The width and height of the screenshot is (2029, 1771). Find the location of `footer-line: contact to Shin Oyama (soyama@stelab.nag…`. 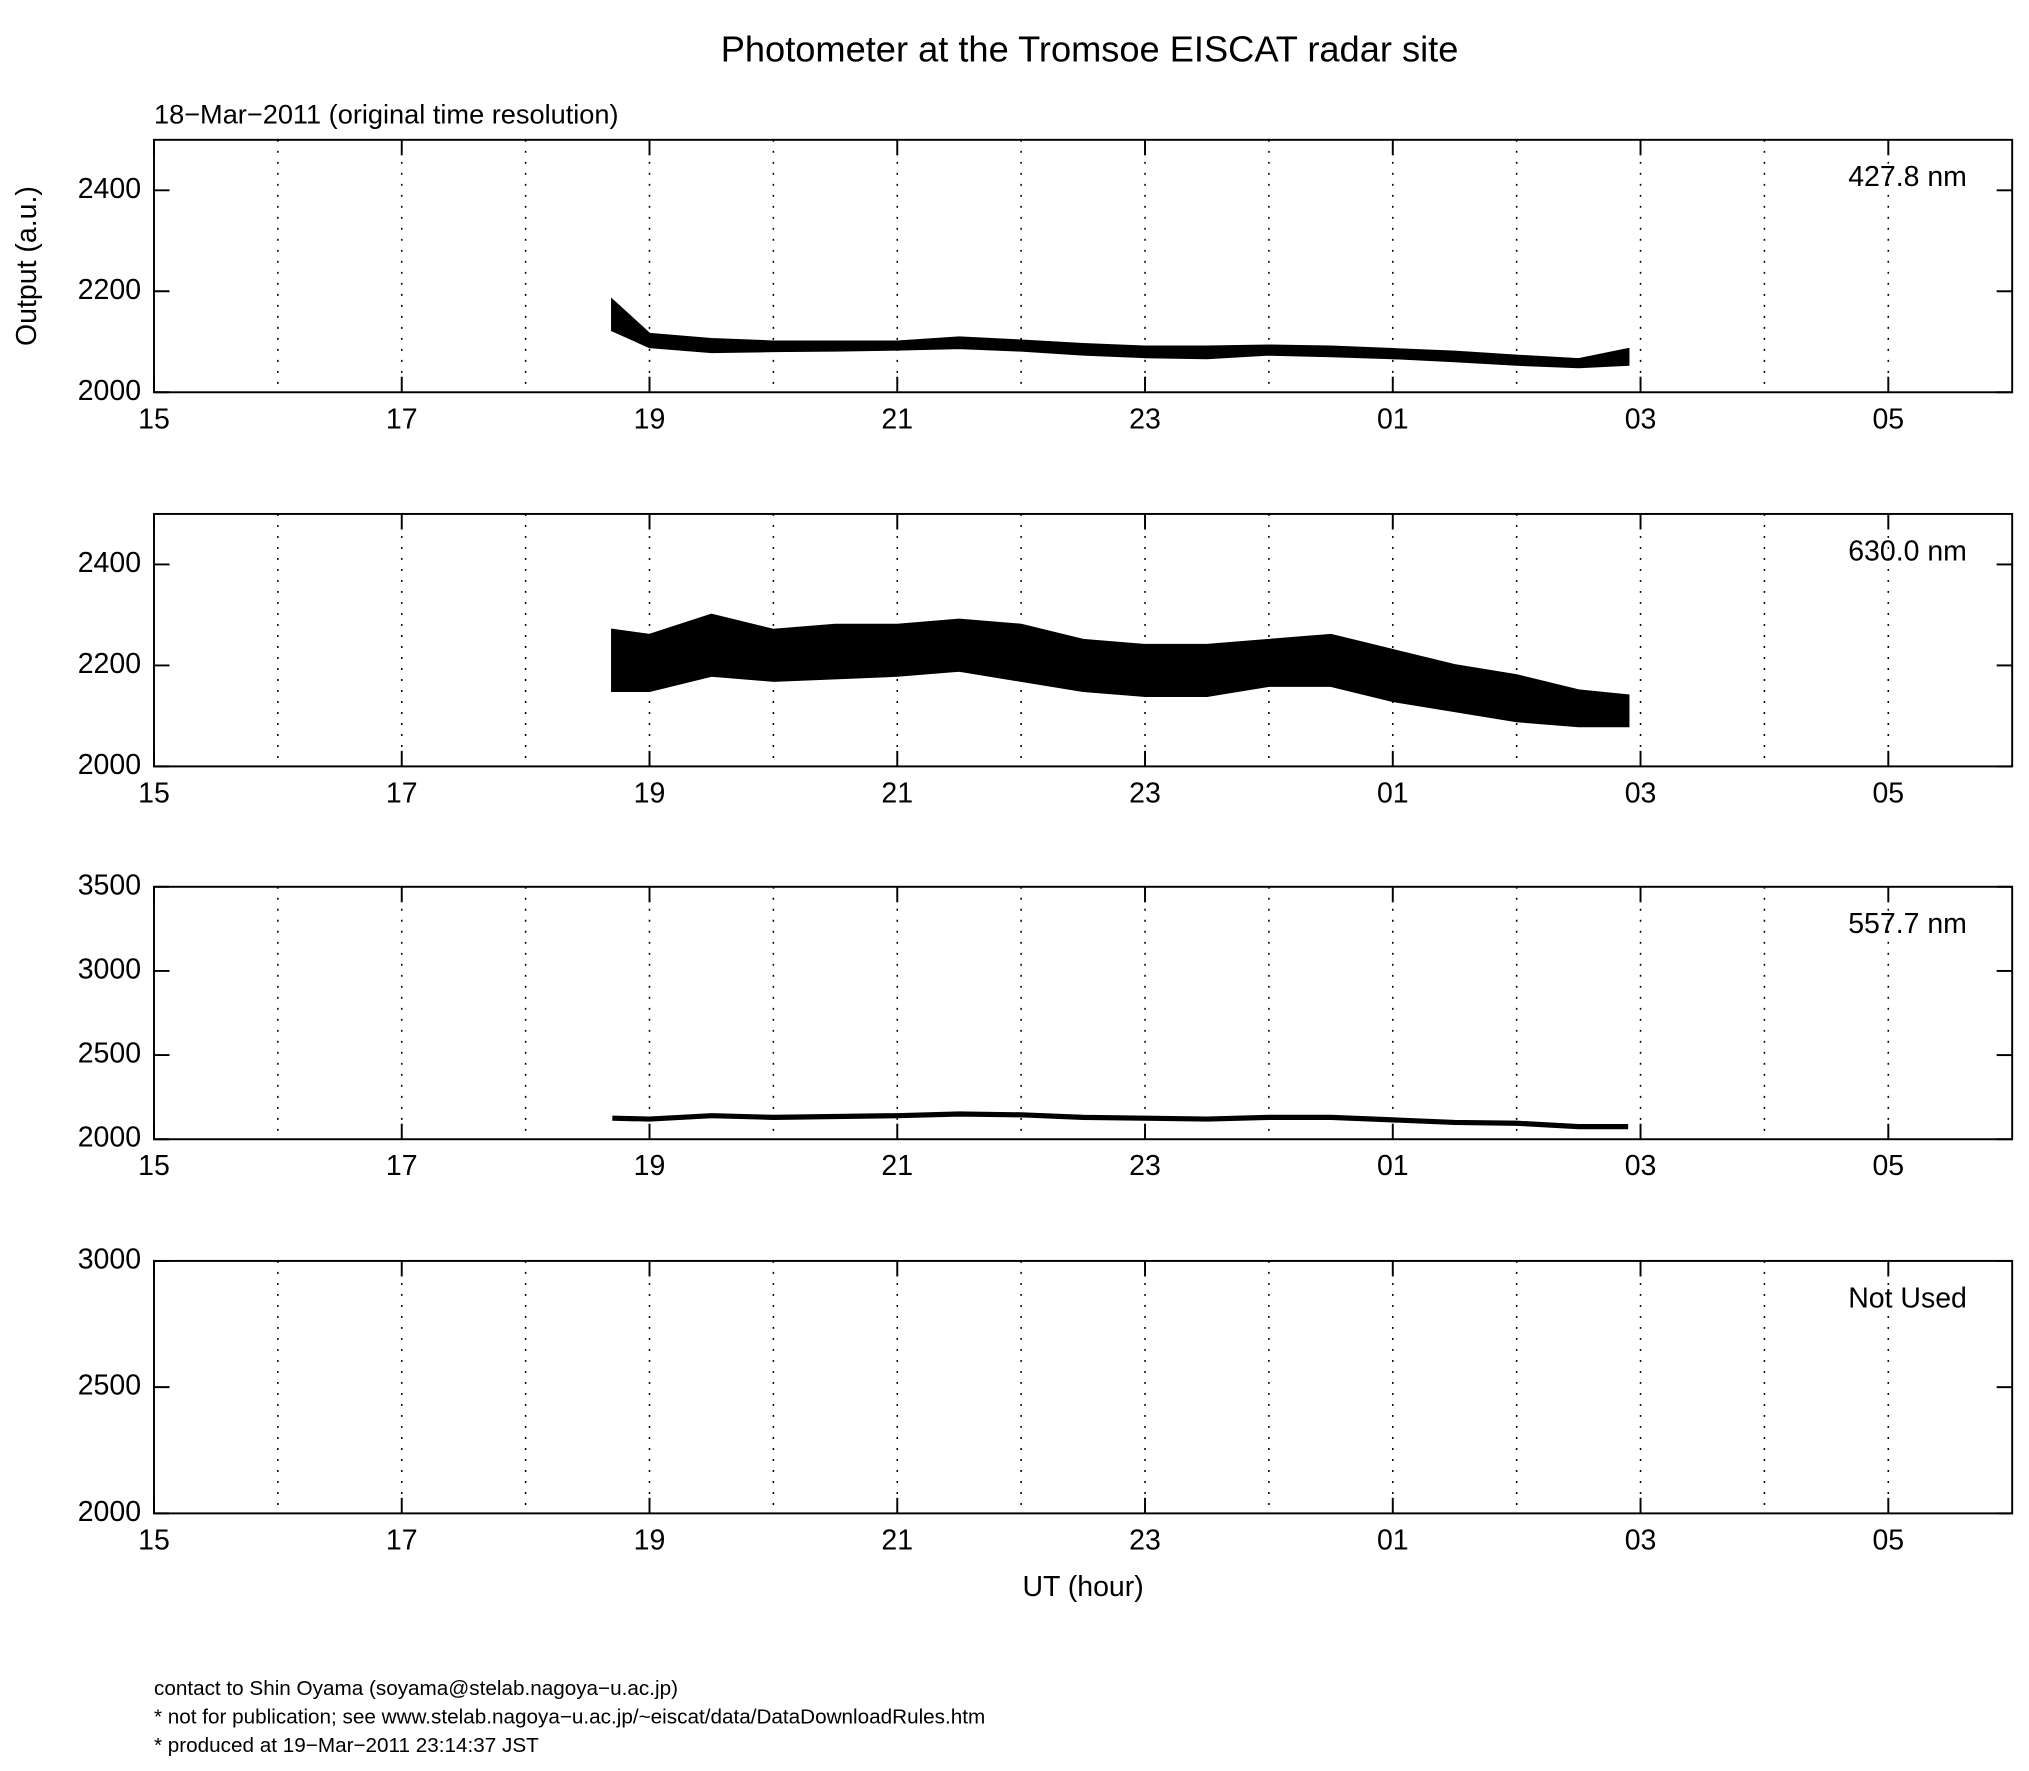

footer-line: contact to Shin Oyama (soyama@stelab.nag… is located at coordinates (416, 1688).